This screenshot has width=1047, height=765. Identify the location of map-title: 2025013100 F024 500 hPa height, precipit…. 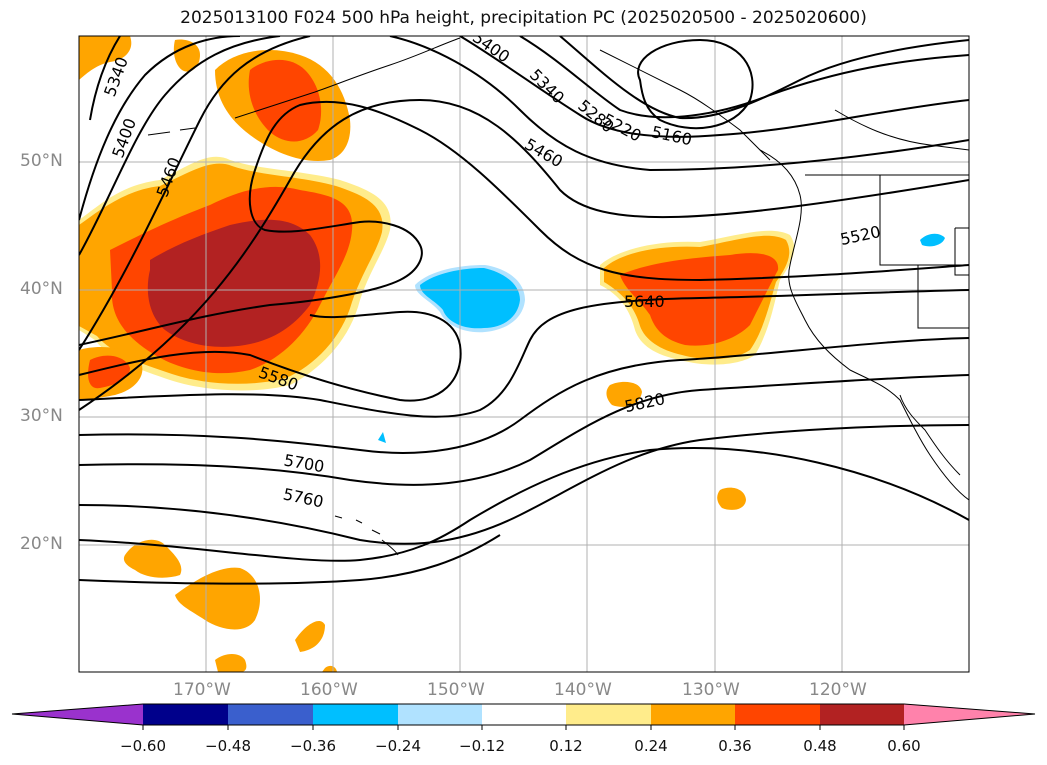
(523, 18).